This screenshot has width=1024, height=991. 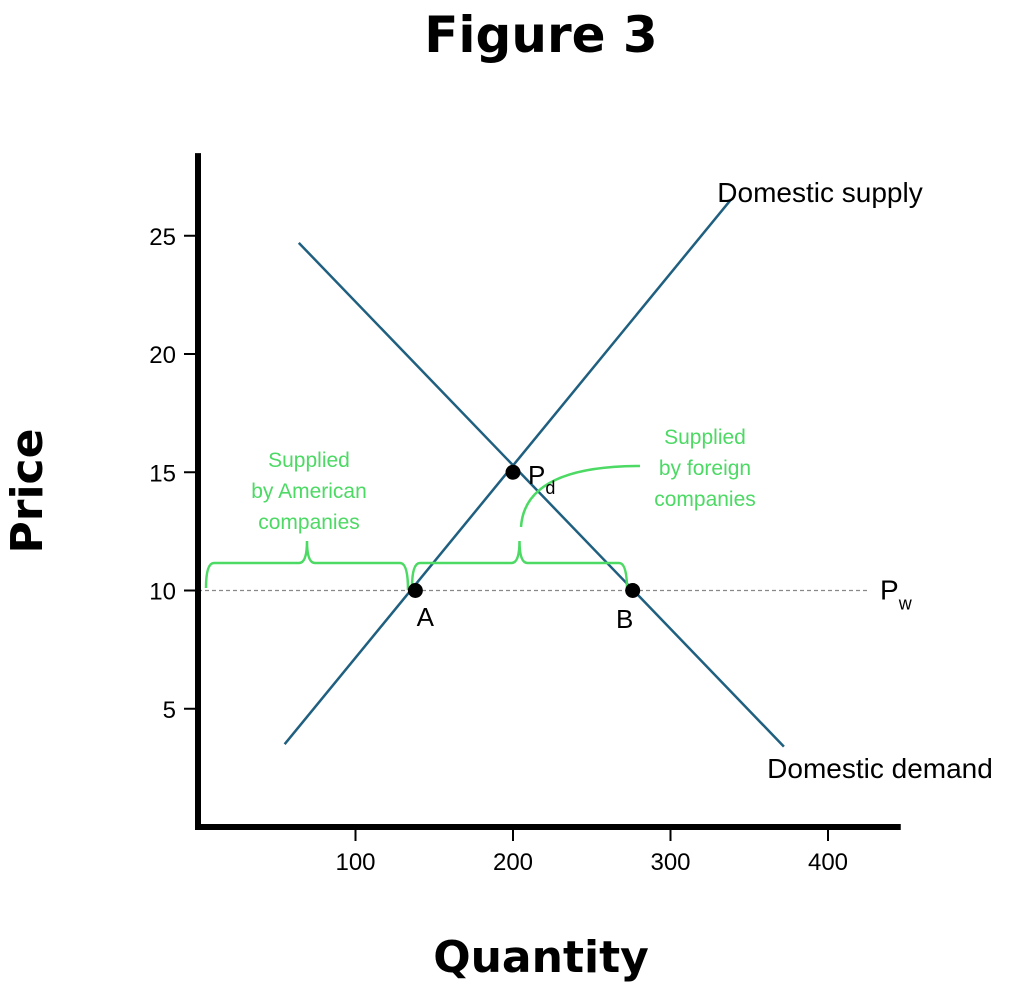 I want to click on y-tick-label: 15, so click(x=162, y=473).